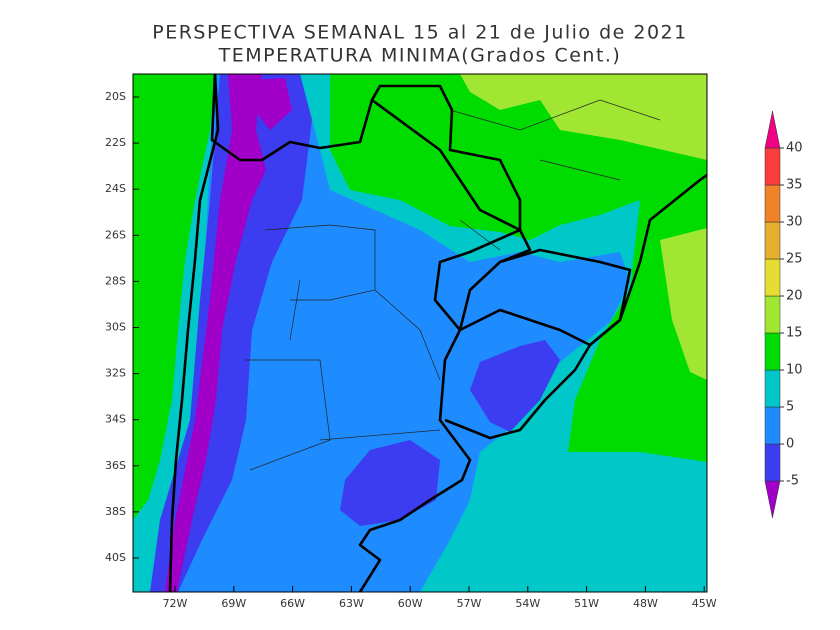 The width and height of the screenshot is (840, 630). What do you see at coordinates (783, 314) in the screenshot?
I see `colorbar: -5 0 5 10 15 20 25 30 35 40` at bounding box center [783, 314].